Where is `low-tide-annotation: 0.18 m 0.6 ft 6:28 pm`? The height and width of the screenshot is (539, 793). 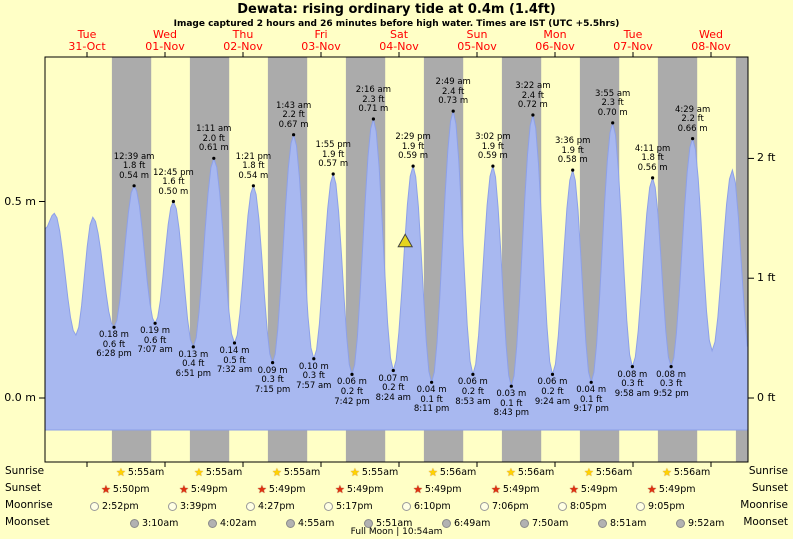 low-tide-annotation: 0.18 m 0.6 ft 6:28 pm is located at coordinates (114, 345).